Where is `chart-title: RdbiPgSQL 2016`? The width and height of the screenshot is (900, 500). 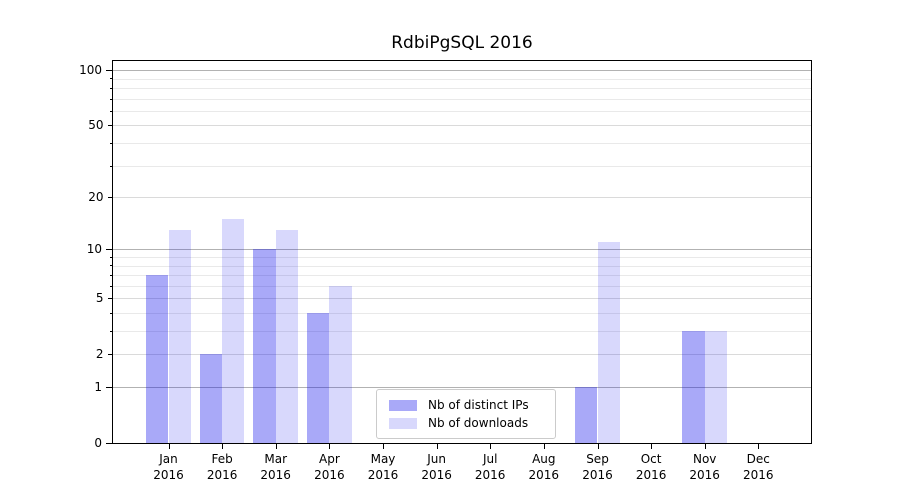 chart-title: RdbiPgSQL 2016 is located at coordinates (462, 43).